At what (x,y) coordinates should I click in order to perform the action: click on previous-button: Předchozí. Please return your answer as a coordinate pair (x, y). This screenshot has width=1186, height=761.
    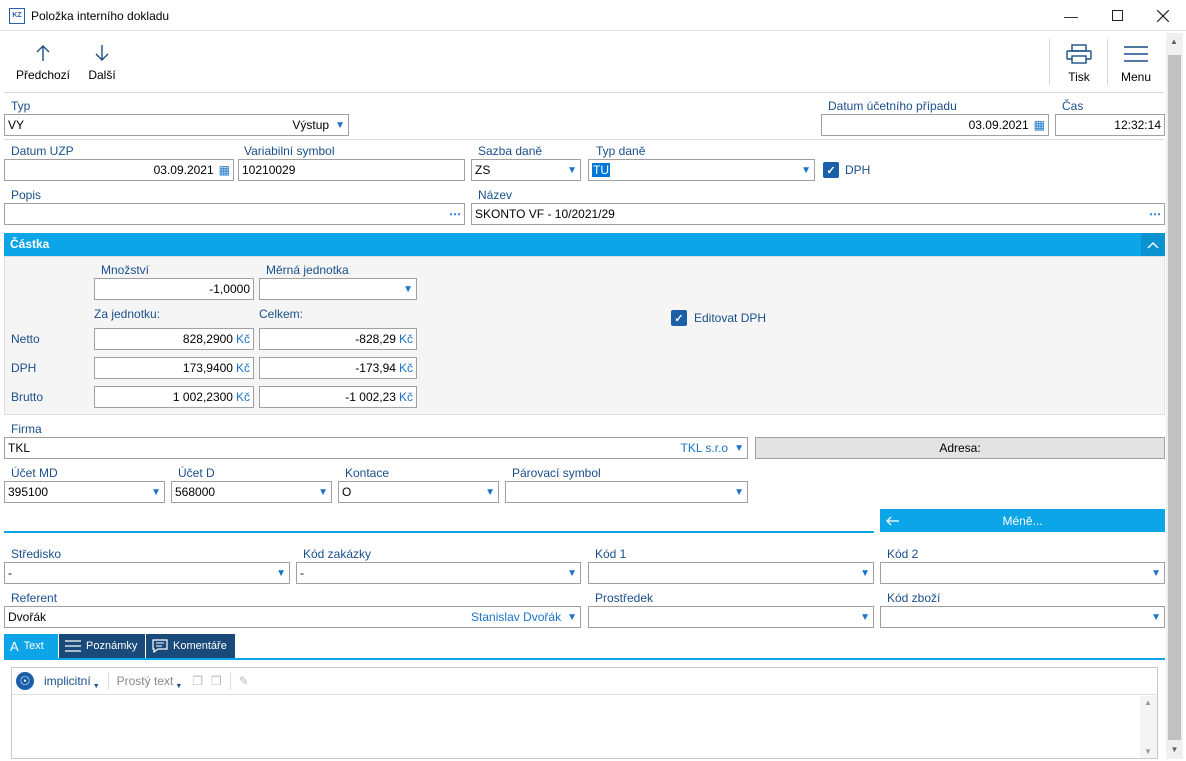
    Looking at the image, I should click on (43, 63).